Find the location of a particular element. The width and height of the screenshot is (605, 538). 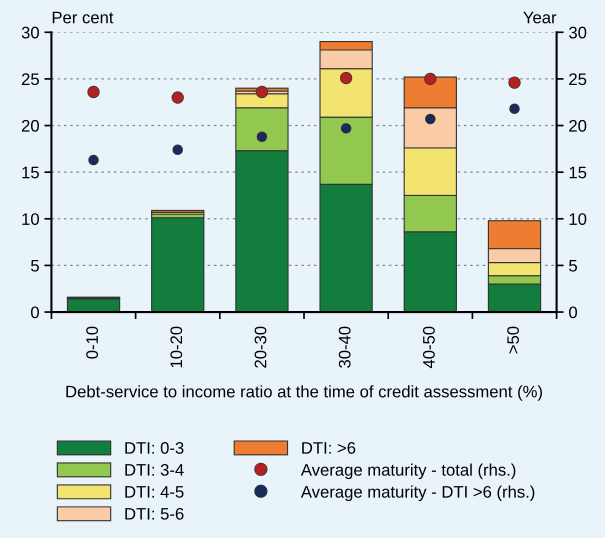

x-tick-label: 30-40 is located at coordinates (344, 347).